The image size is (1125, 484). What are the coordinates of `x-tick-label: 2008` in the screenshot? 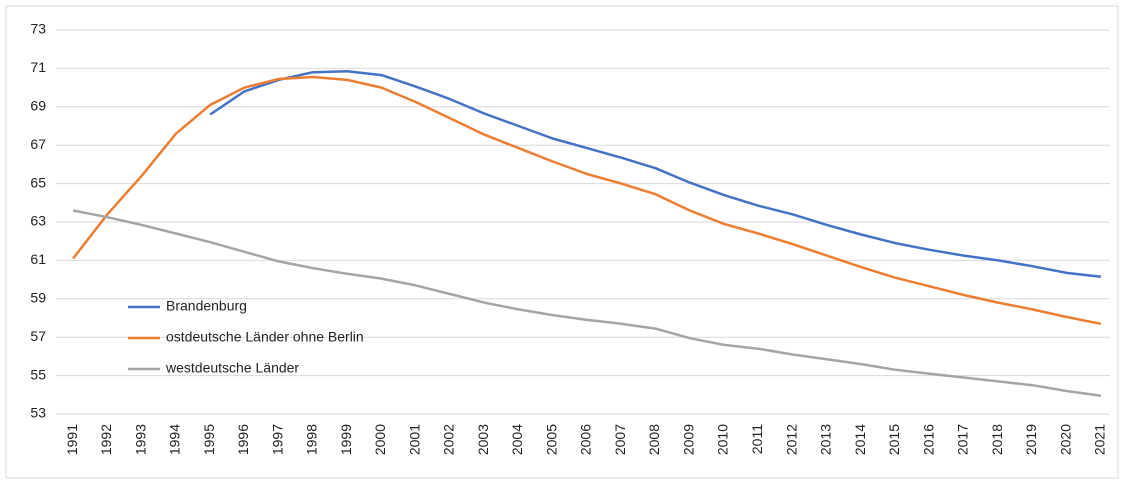 It's located at (654, 439).